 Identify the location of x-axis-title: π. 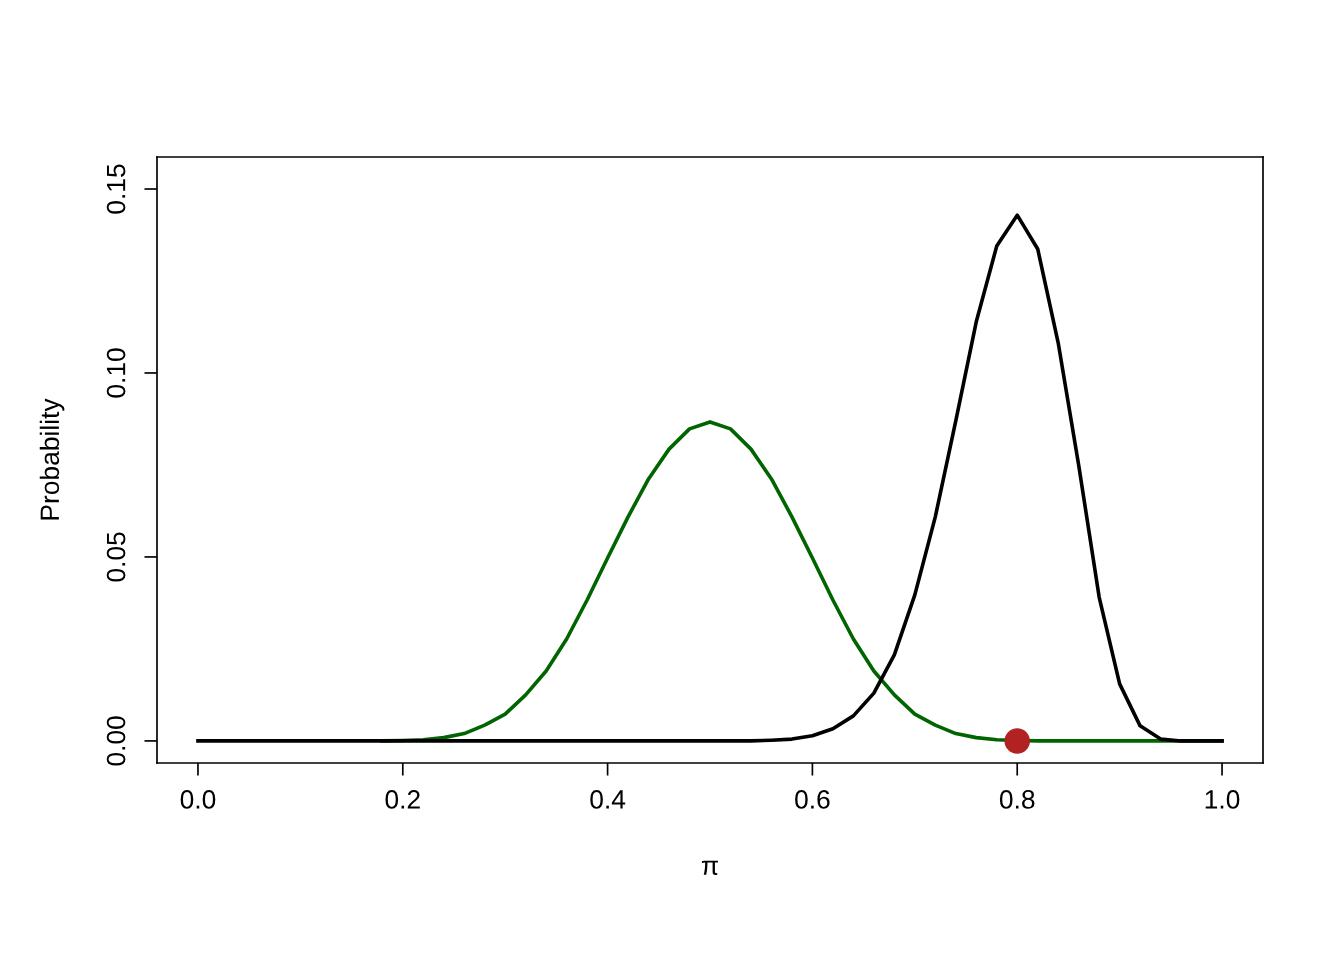
(709, 868).